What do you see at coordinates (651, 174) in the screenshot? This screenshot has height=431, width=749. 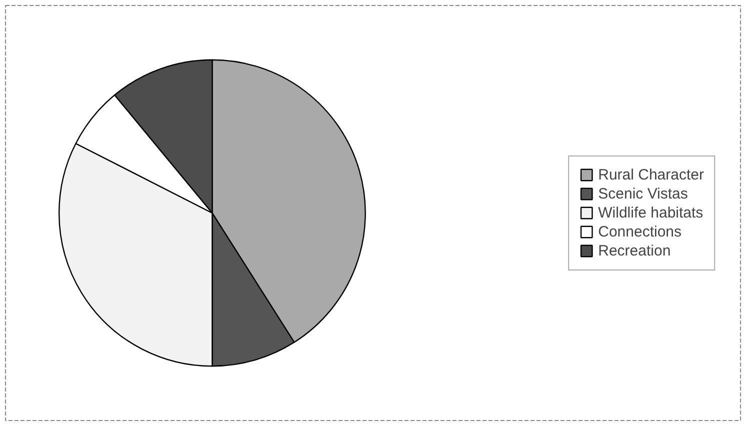 I see `legend-label: Rural Character` at bounding box center [651, 174].